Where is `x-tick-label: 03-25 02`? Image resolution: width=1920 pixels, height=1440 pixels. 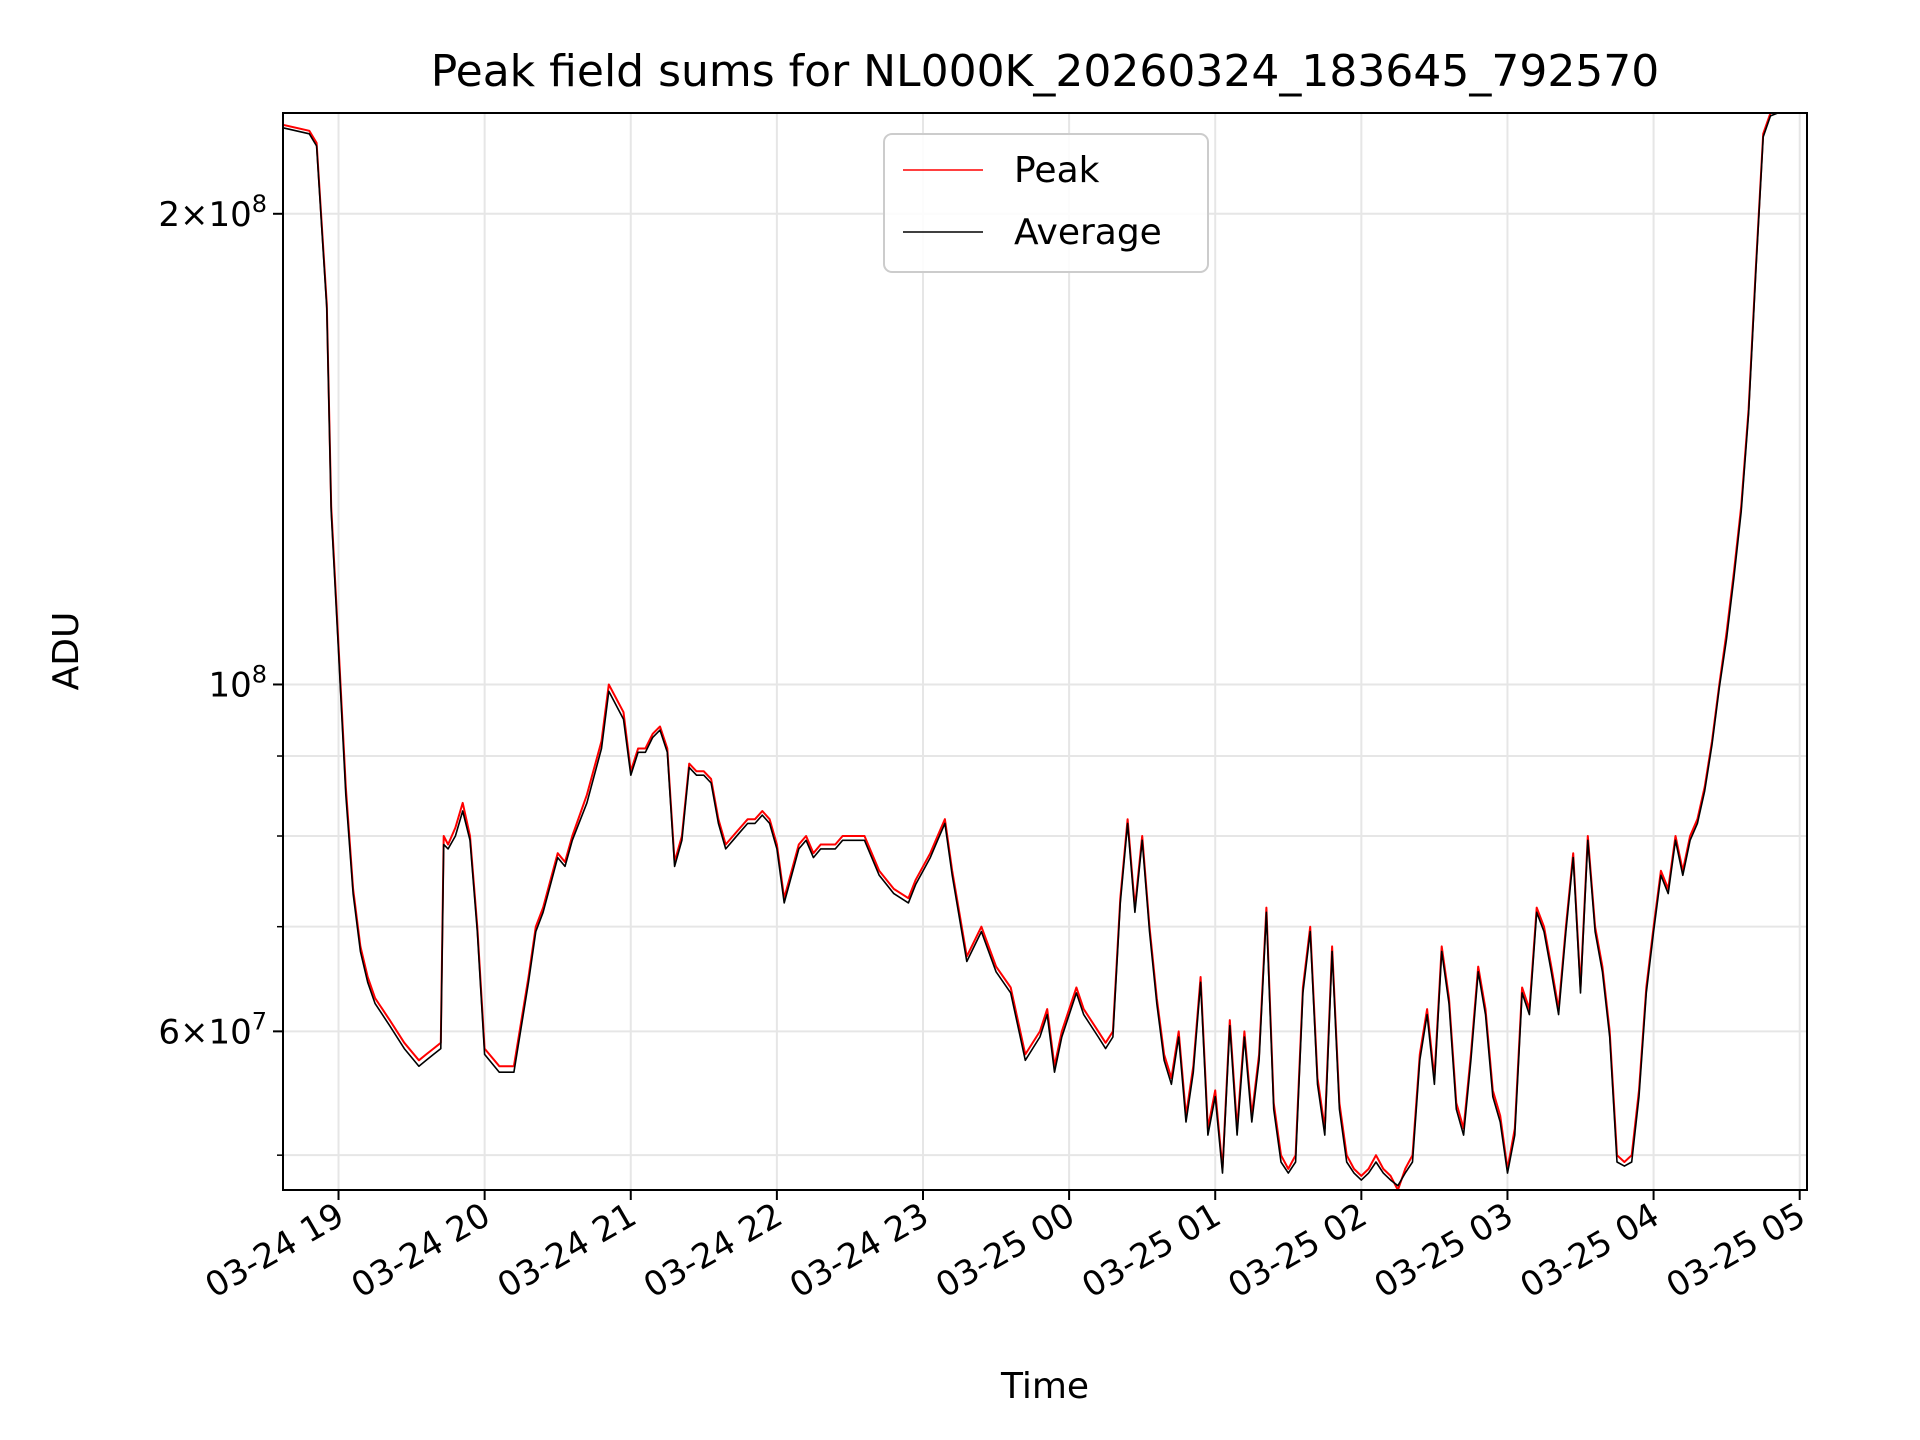 x-tick-label: 03-25 02 is located at coordinates (1297, 1250).